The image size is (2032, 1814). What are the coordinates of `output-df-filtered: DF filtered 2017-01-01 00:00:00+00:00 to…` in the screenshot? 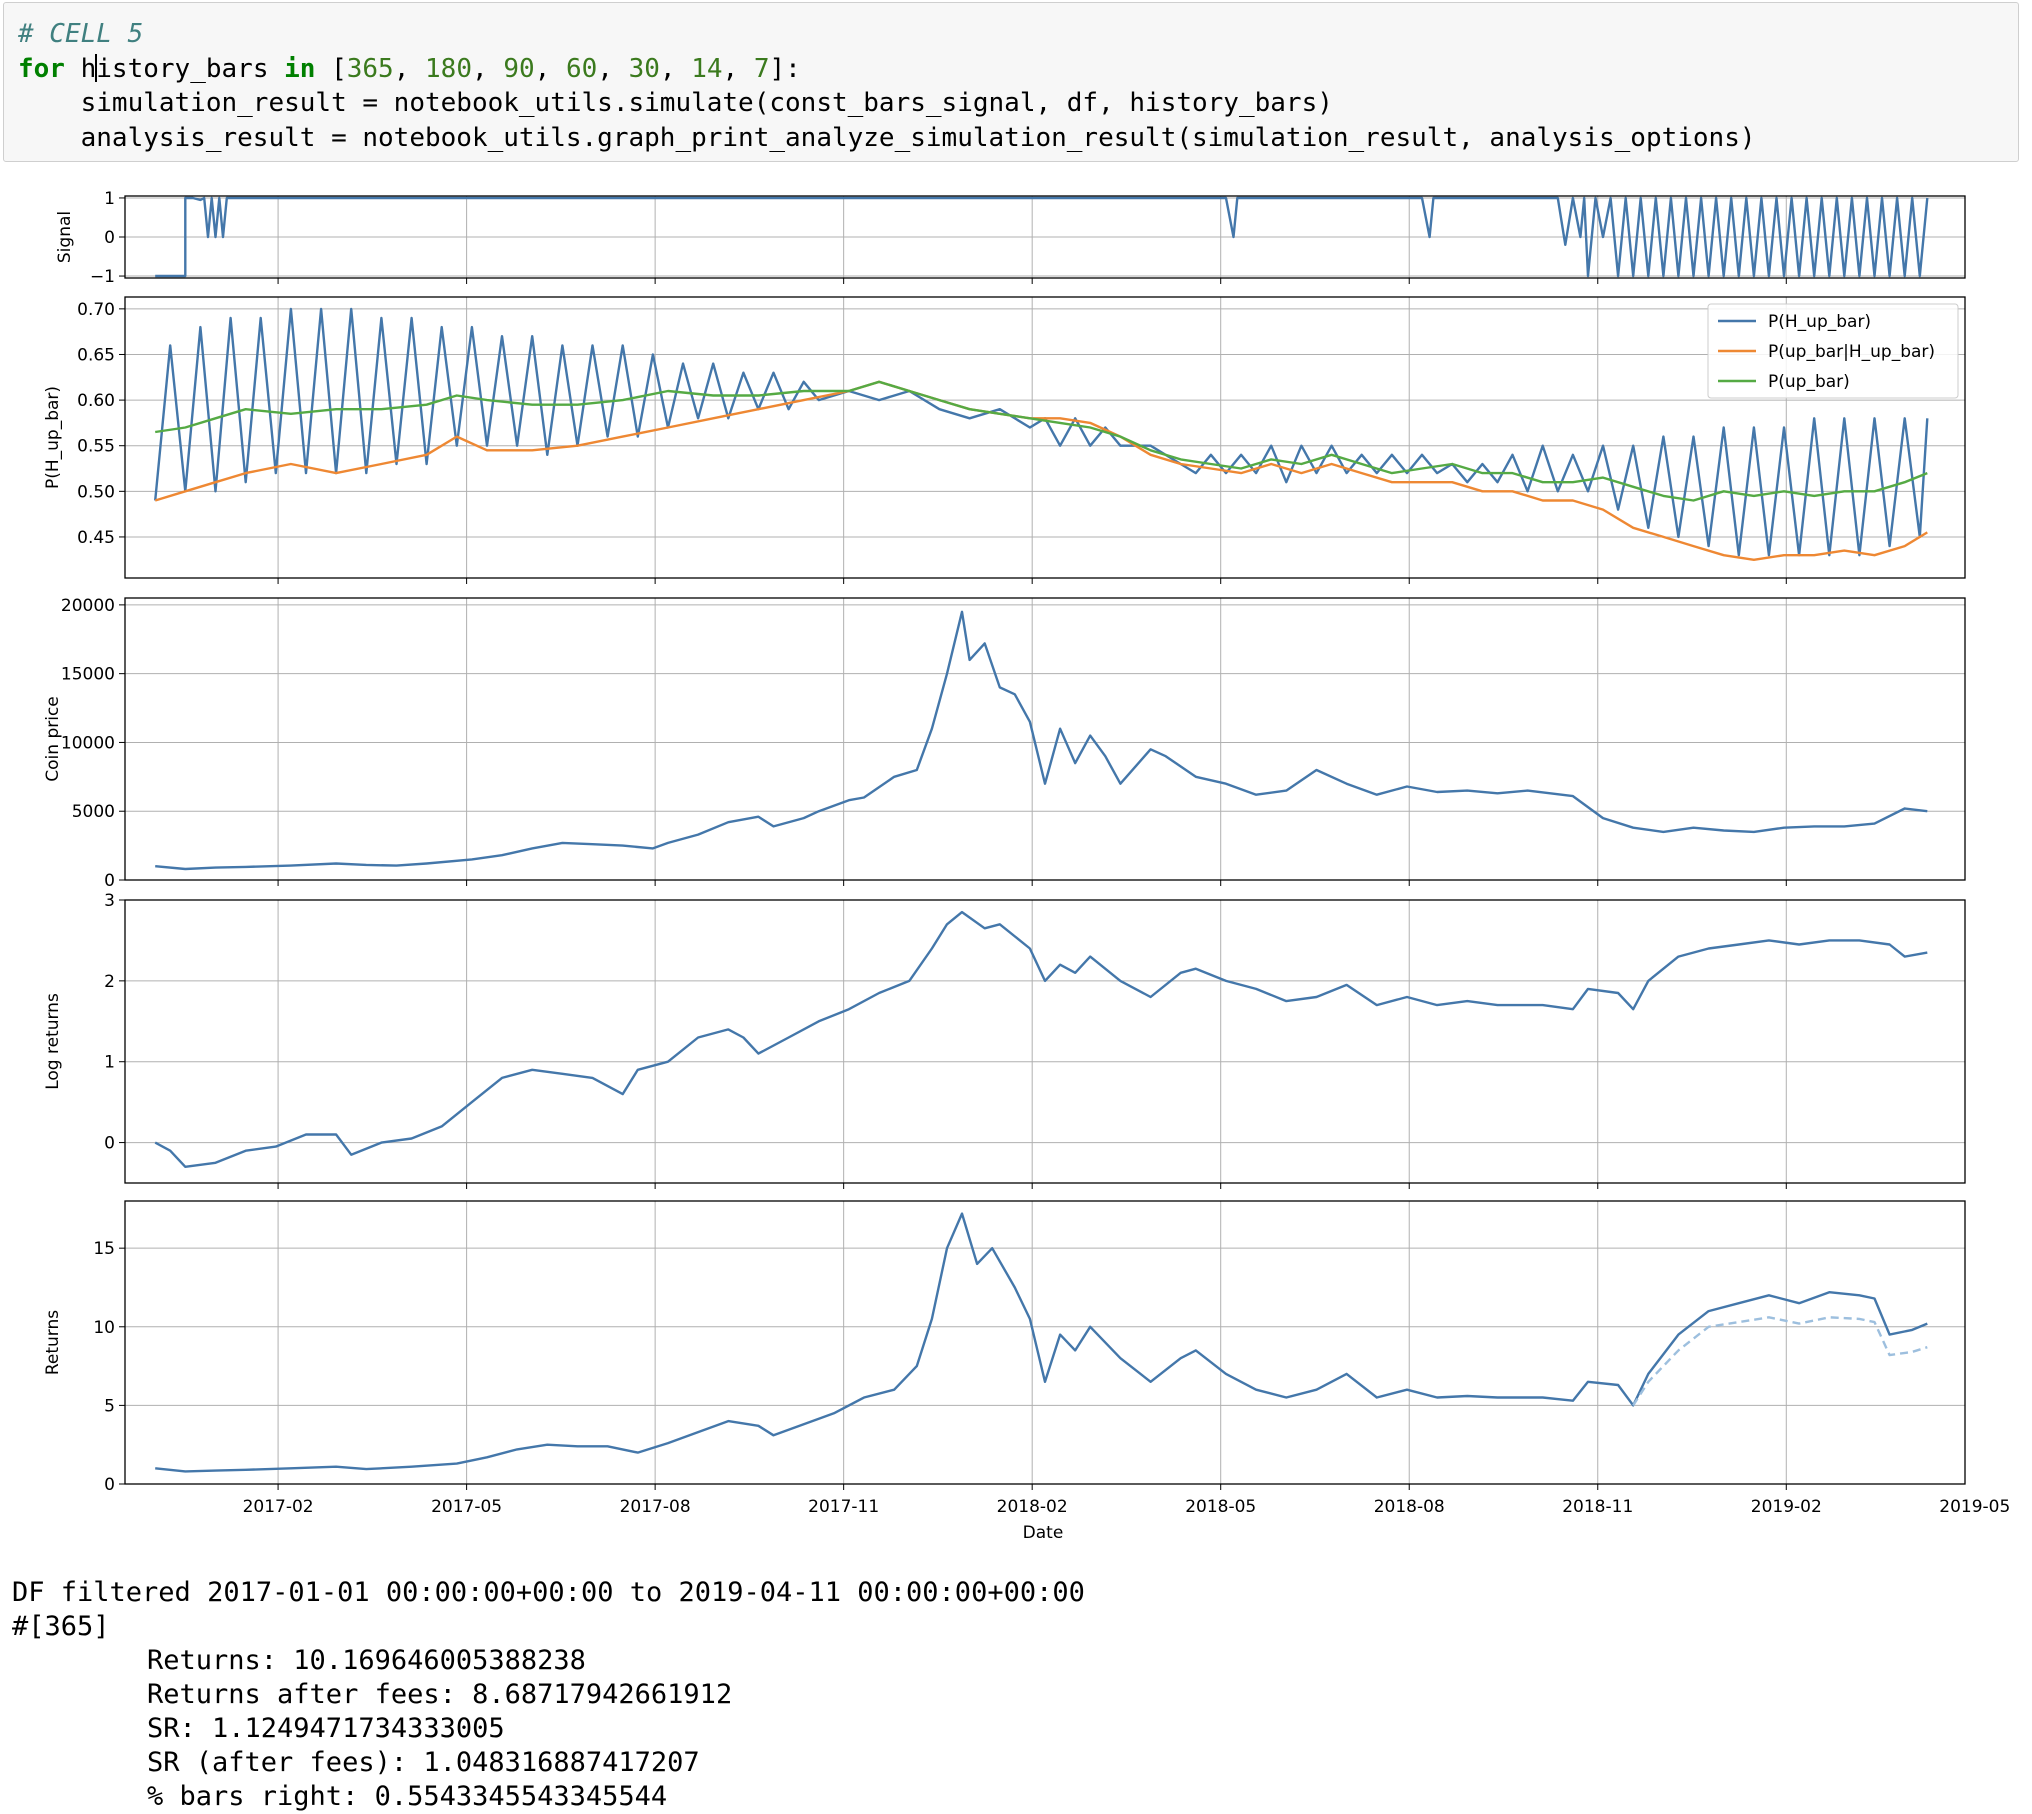 It's located at (548, 1592).